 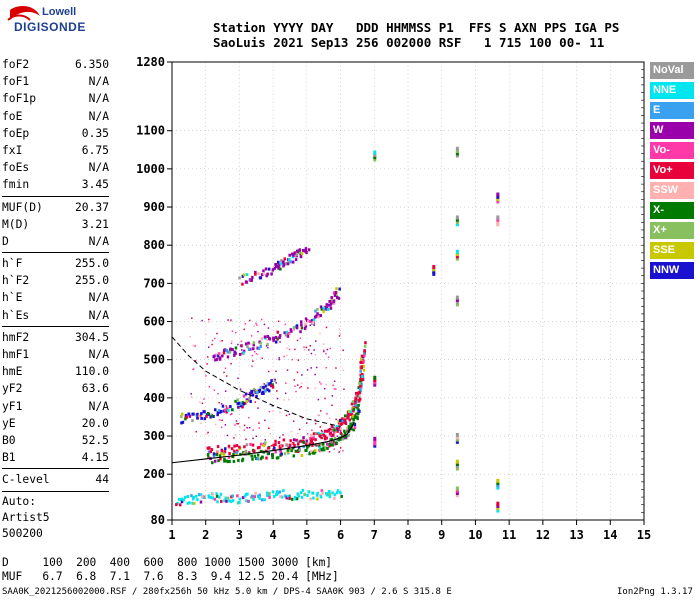 What do you see at coordinates (95, 133) in the screenshot?
I see `param-value: 0.35` at bounding box center [95, 133].